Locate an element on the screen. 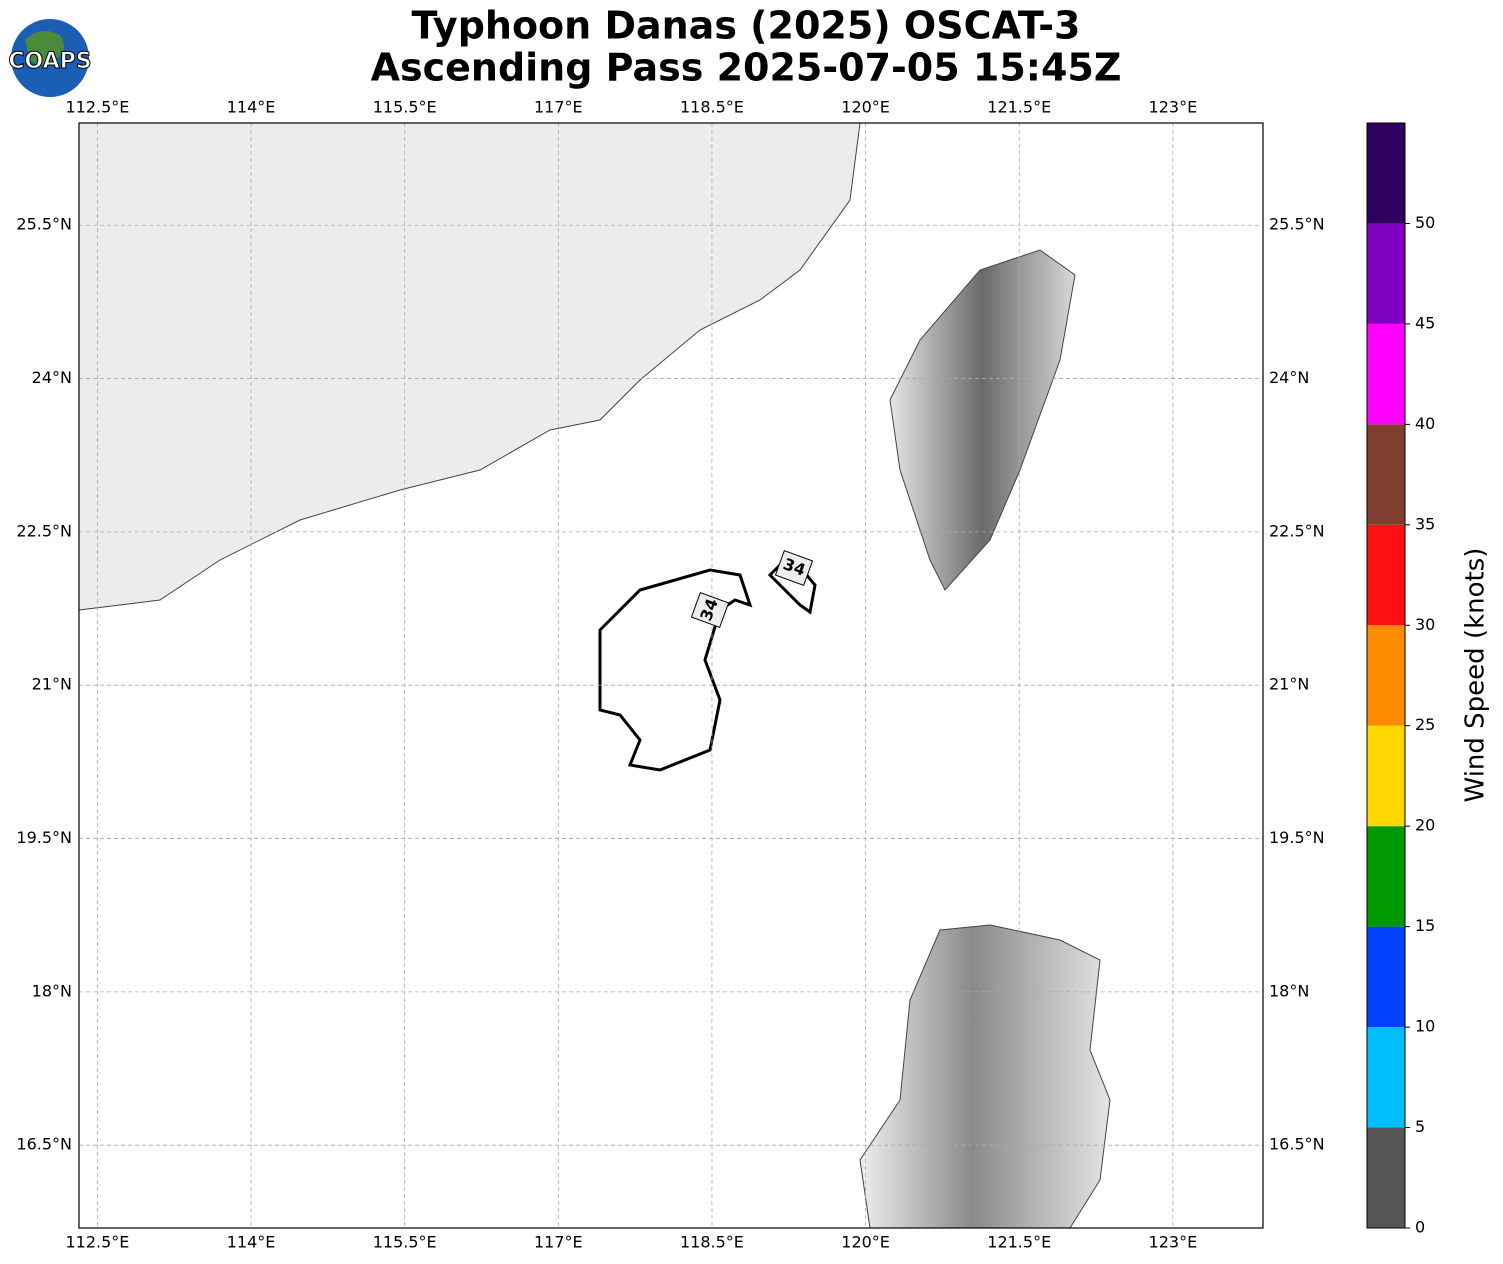  title: Typhoon Danas (2025) OSCAT-3 is located at coordinates (746, 26).